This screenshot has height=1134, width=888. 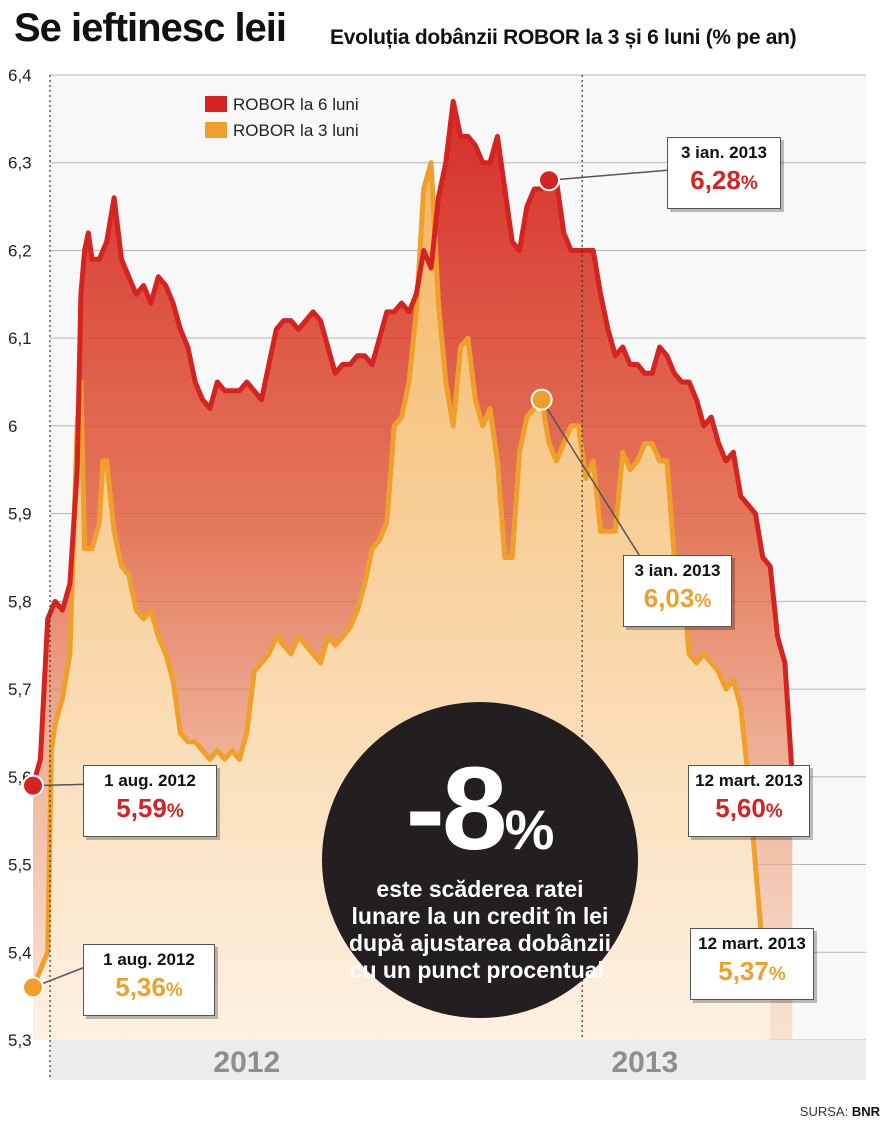 I want to click on y-axis: 5,35,45,55,65,75,85,966,16,26,36,4, so click(x=29, y=573).